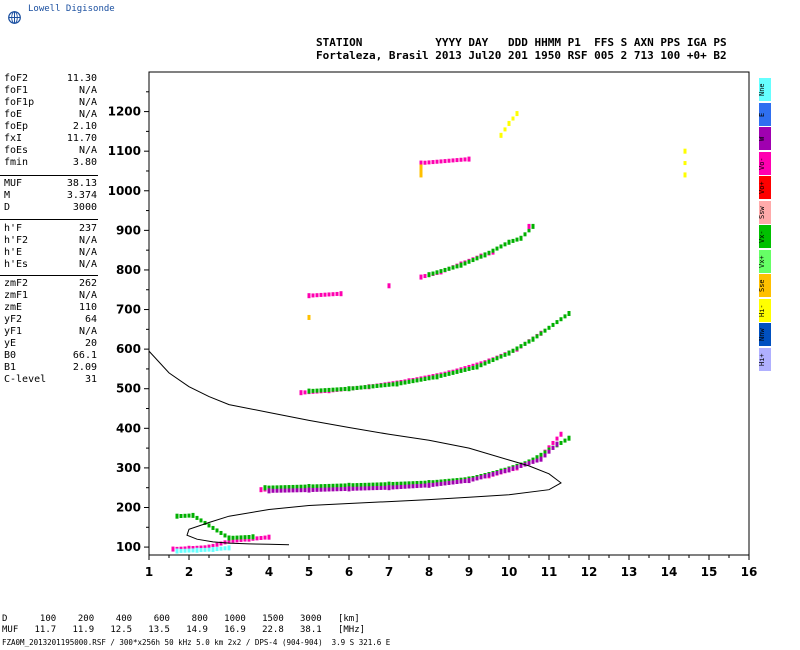  What do you see at coordinates (349, 572) in the screenshot?
I see `x-tick-label: 6` at bounding box center [349, 572].